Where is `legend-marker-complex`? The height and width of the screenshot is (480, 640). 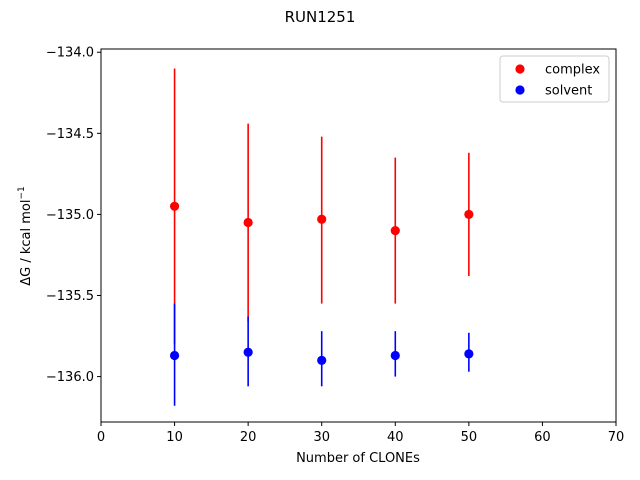 legend-marker-complex is located at coordinates (520, 69).